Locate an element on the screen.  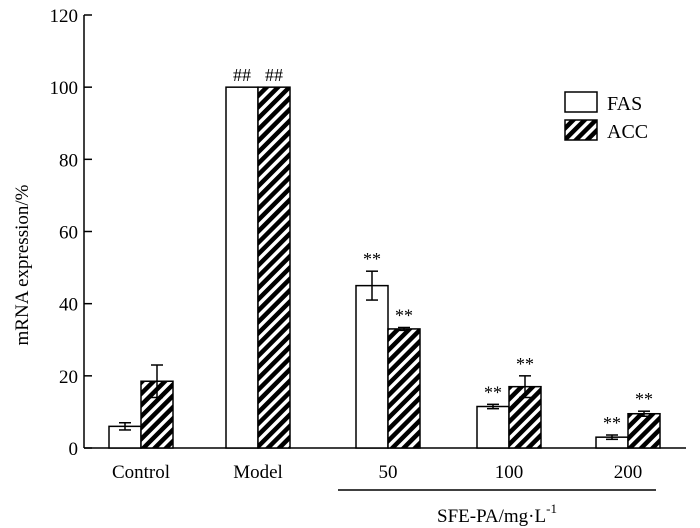
group-label-superscript: -1 is located at coordinates (551, 508).